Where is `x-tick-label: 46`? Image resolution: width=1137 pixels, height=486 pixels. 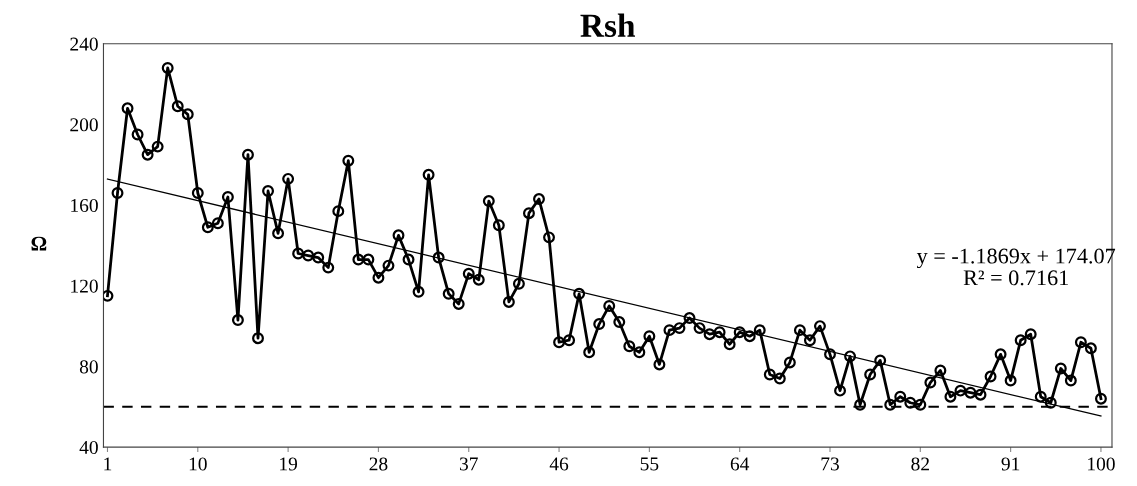
x-tick-label: 46 is located at coordinates (559, 464).